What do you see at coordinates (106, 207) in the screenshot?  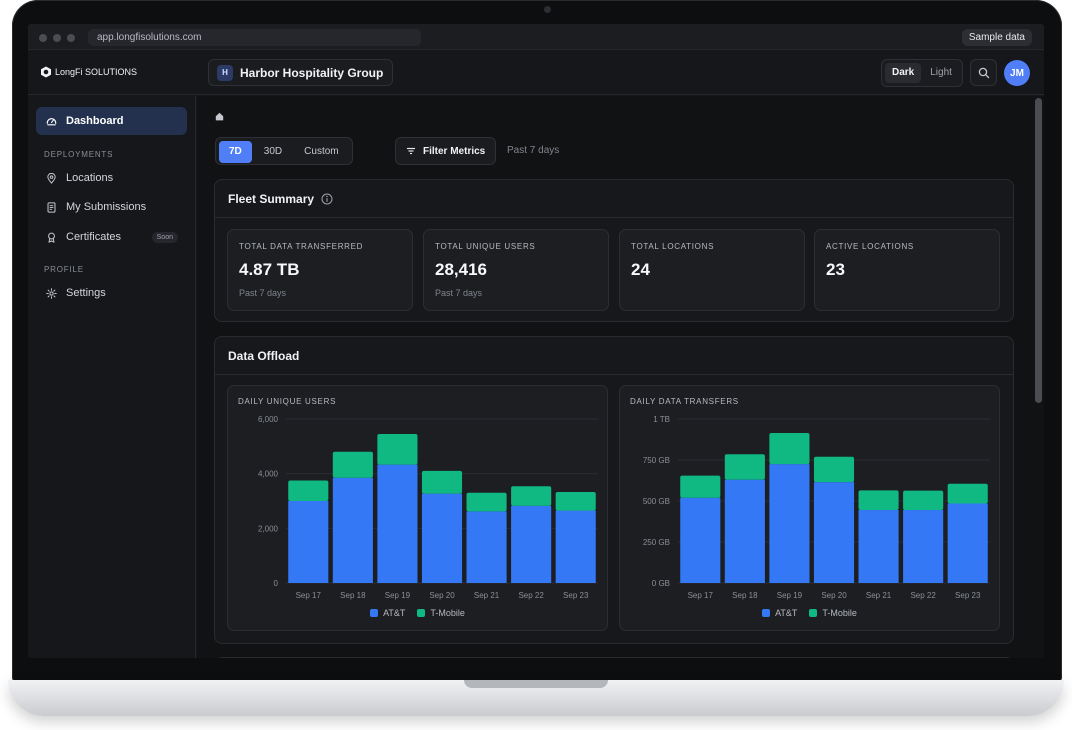 I see `sidebar-item-label: My Submissions` at bounding box center [106, 207].